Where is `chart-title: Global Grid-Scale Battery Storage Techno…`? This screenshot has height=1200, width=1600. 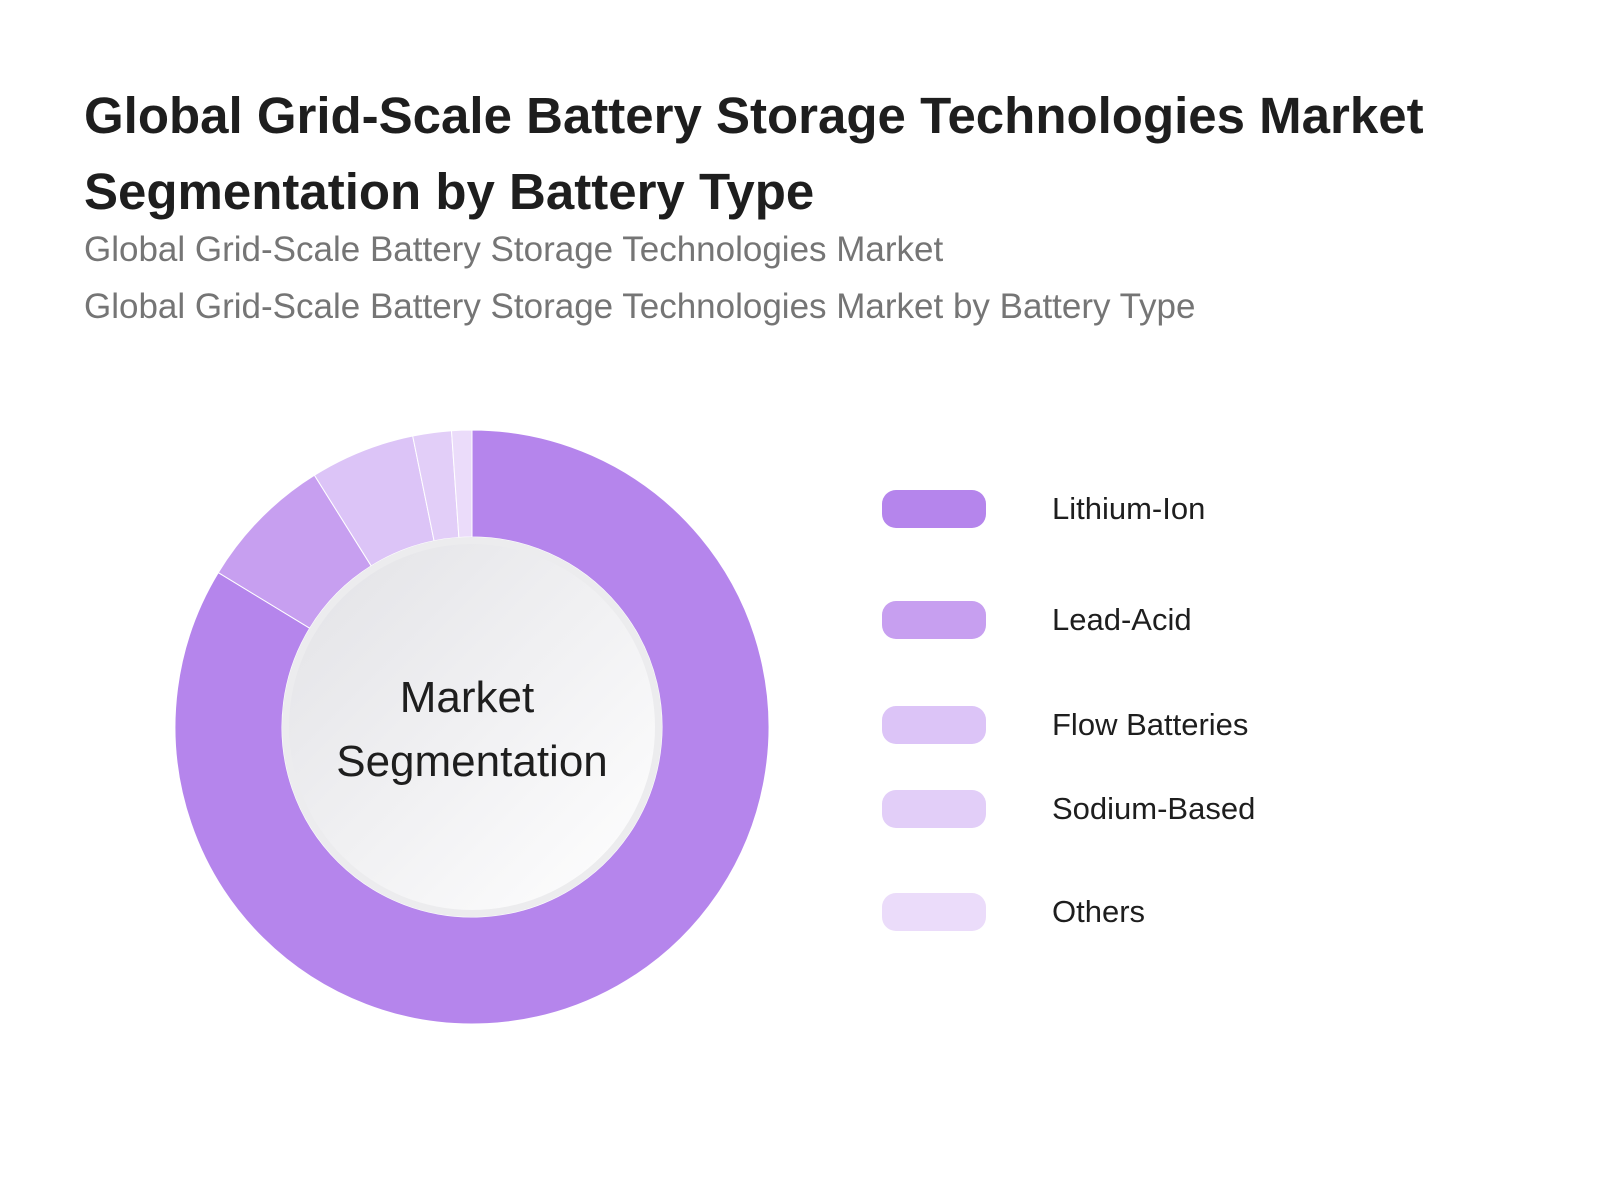
chart-title: Global Grid-Scale Battery Storage Techno… is located at coordinates (754, 153).